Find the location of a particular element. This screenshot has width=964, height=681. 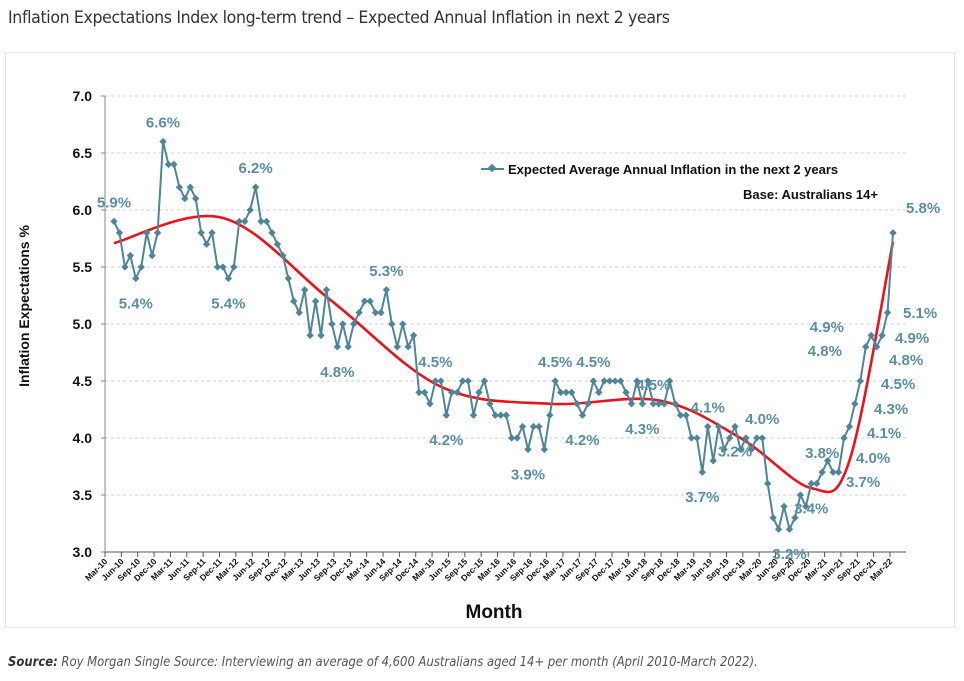

data-label: 4.2% is located at coordinates (582, 440).